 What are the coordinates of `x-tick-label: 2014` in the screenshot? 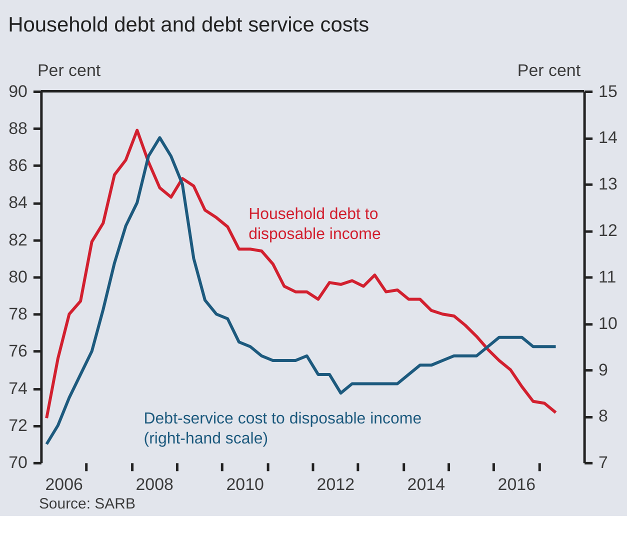 It's located at (426, 484).